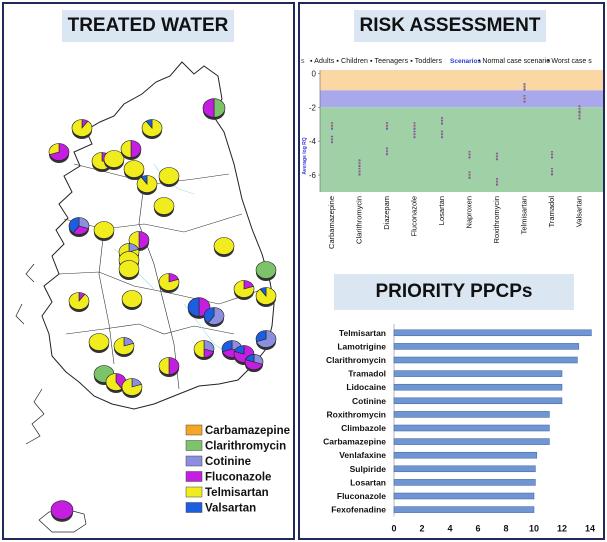 This screenshot has height=542, width=607. I want to click on risk-band-medium, so click(461, 99).